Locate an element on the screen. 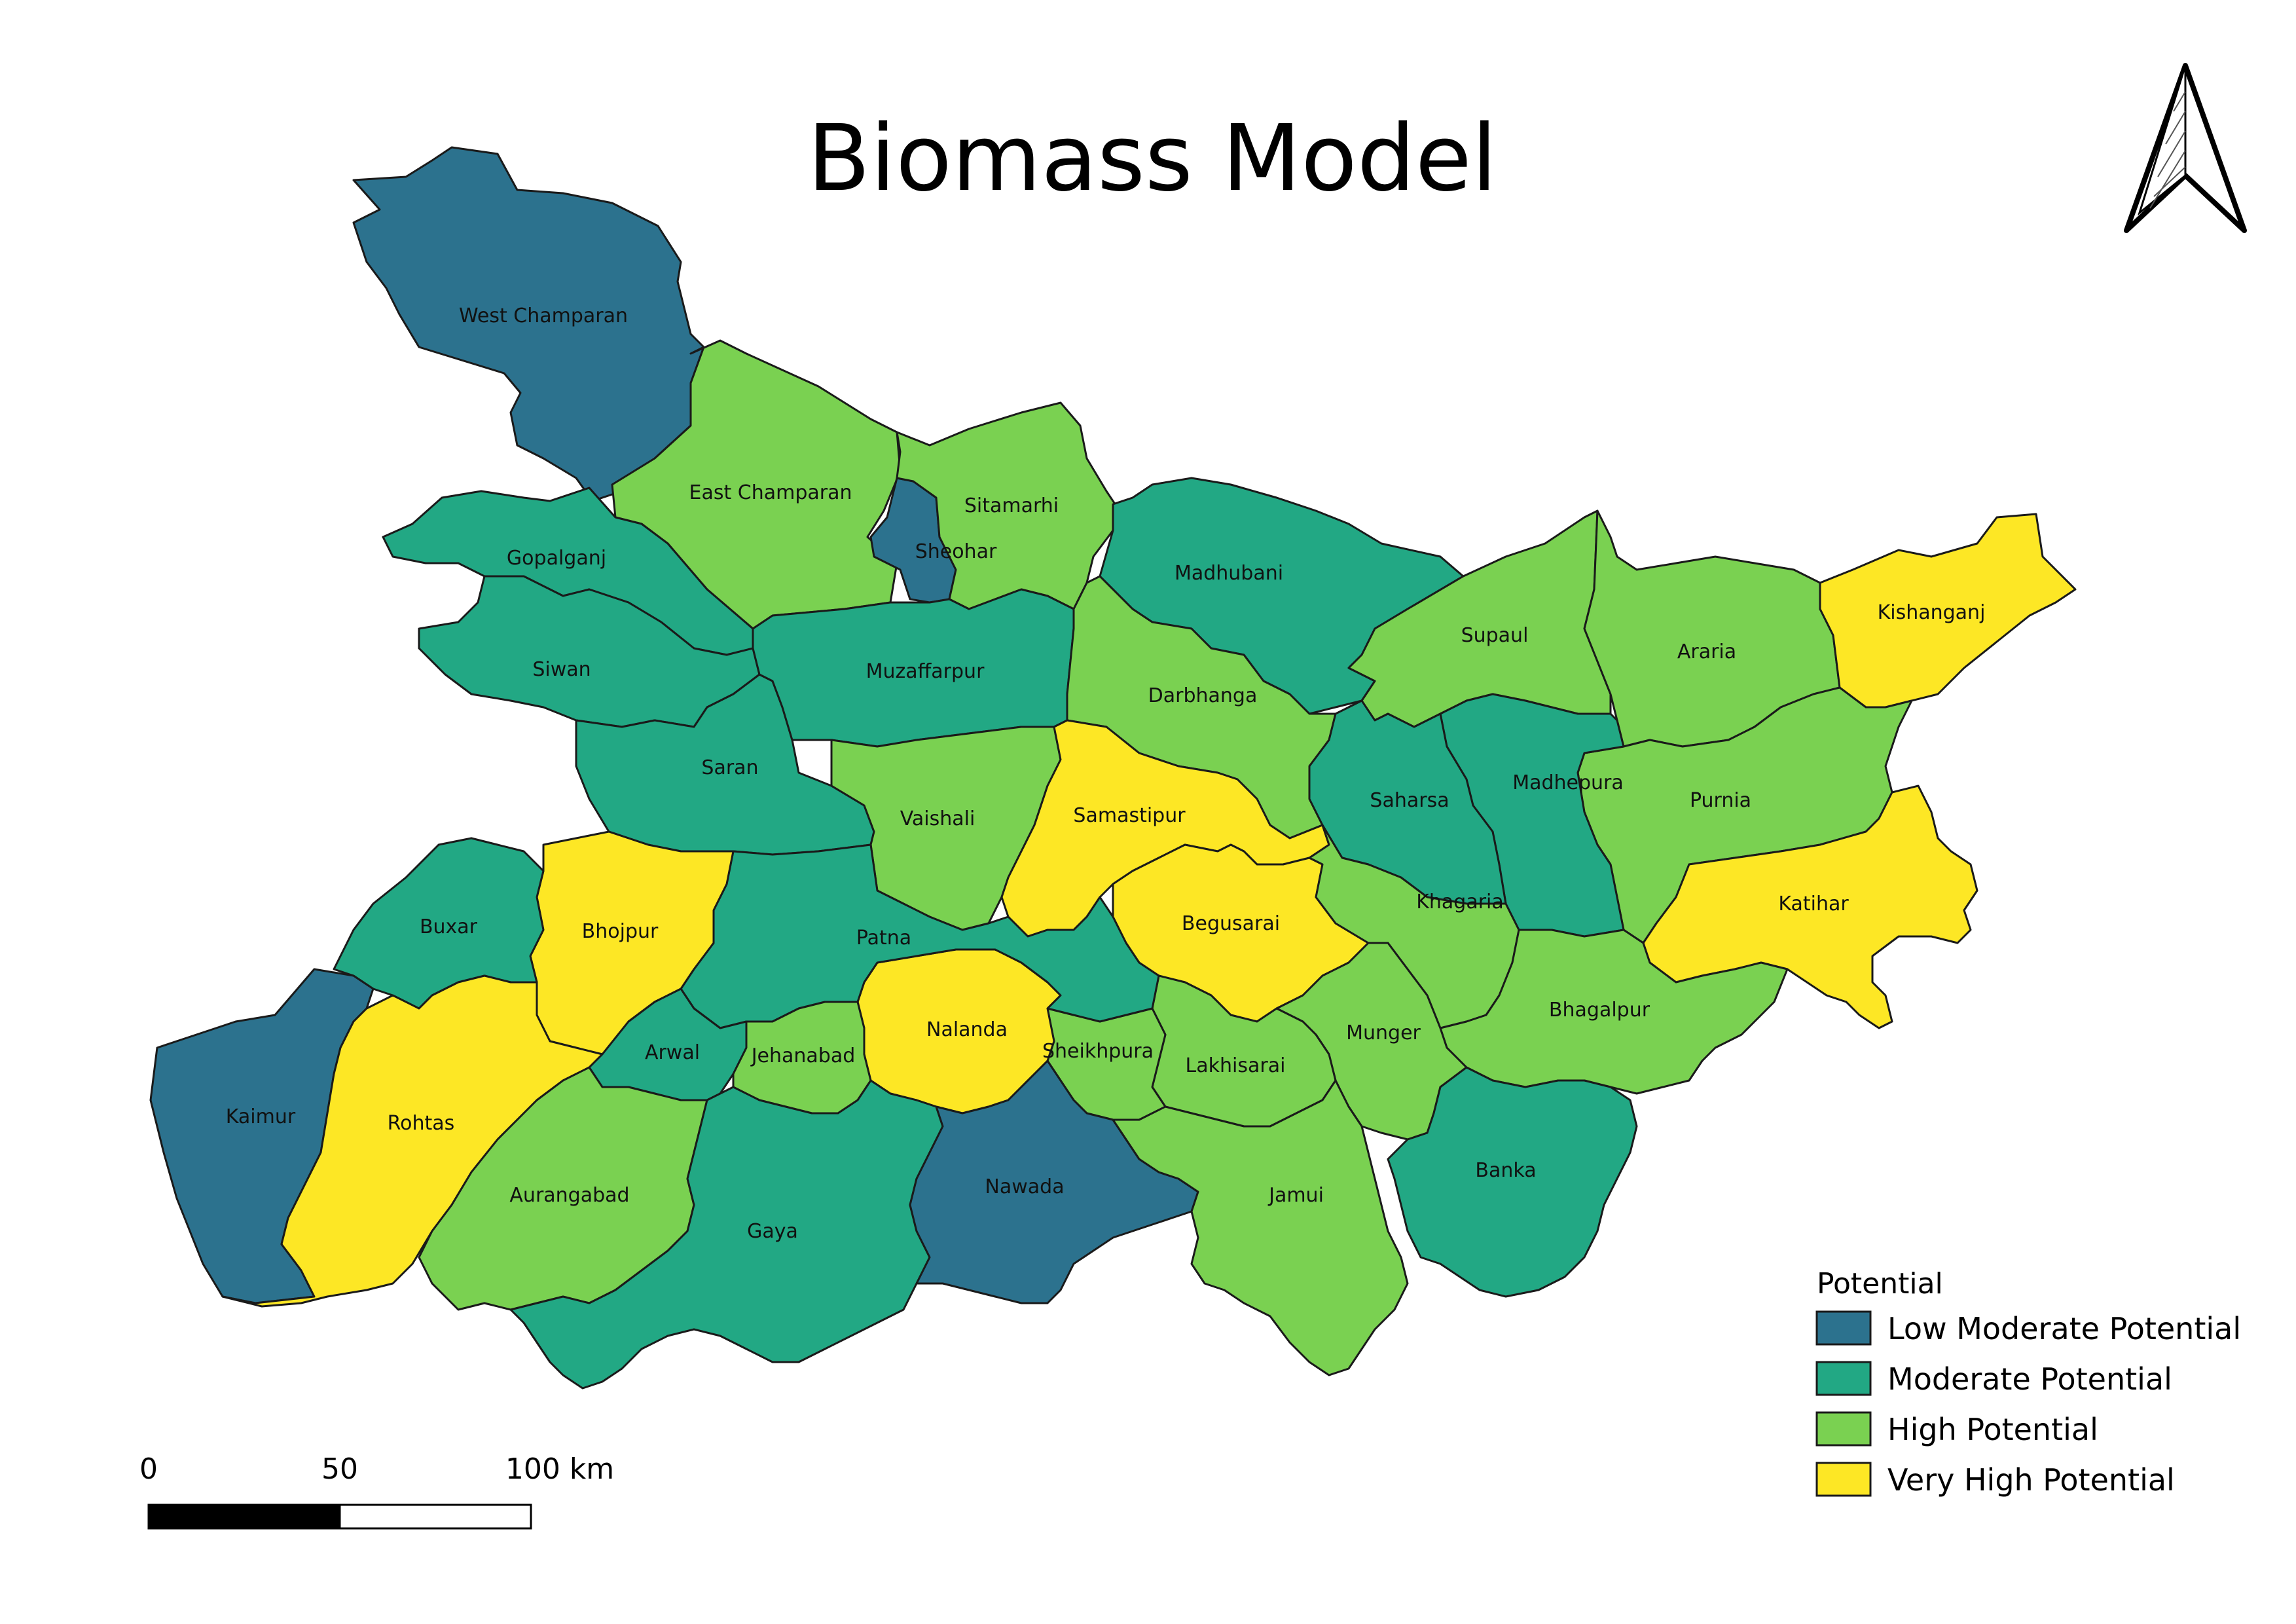 The width and height of the screenshot is (2296, 1624). district-label-sitamarhi: Sitamarhi is located at coordinates (1011, 505).